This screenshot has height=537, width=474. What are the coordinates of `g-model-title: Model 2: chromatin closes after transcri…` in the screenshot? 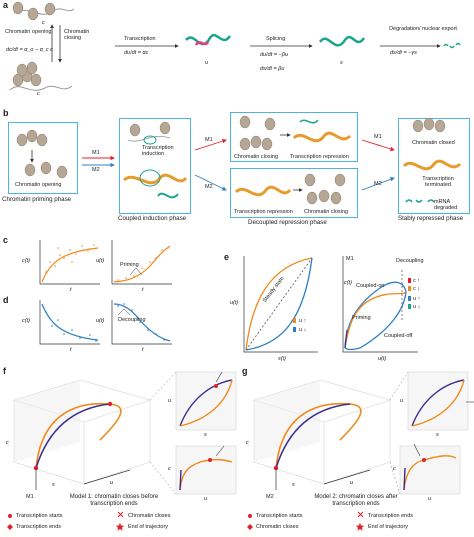 It's located at (356, 500).